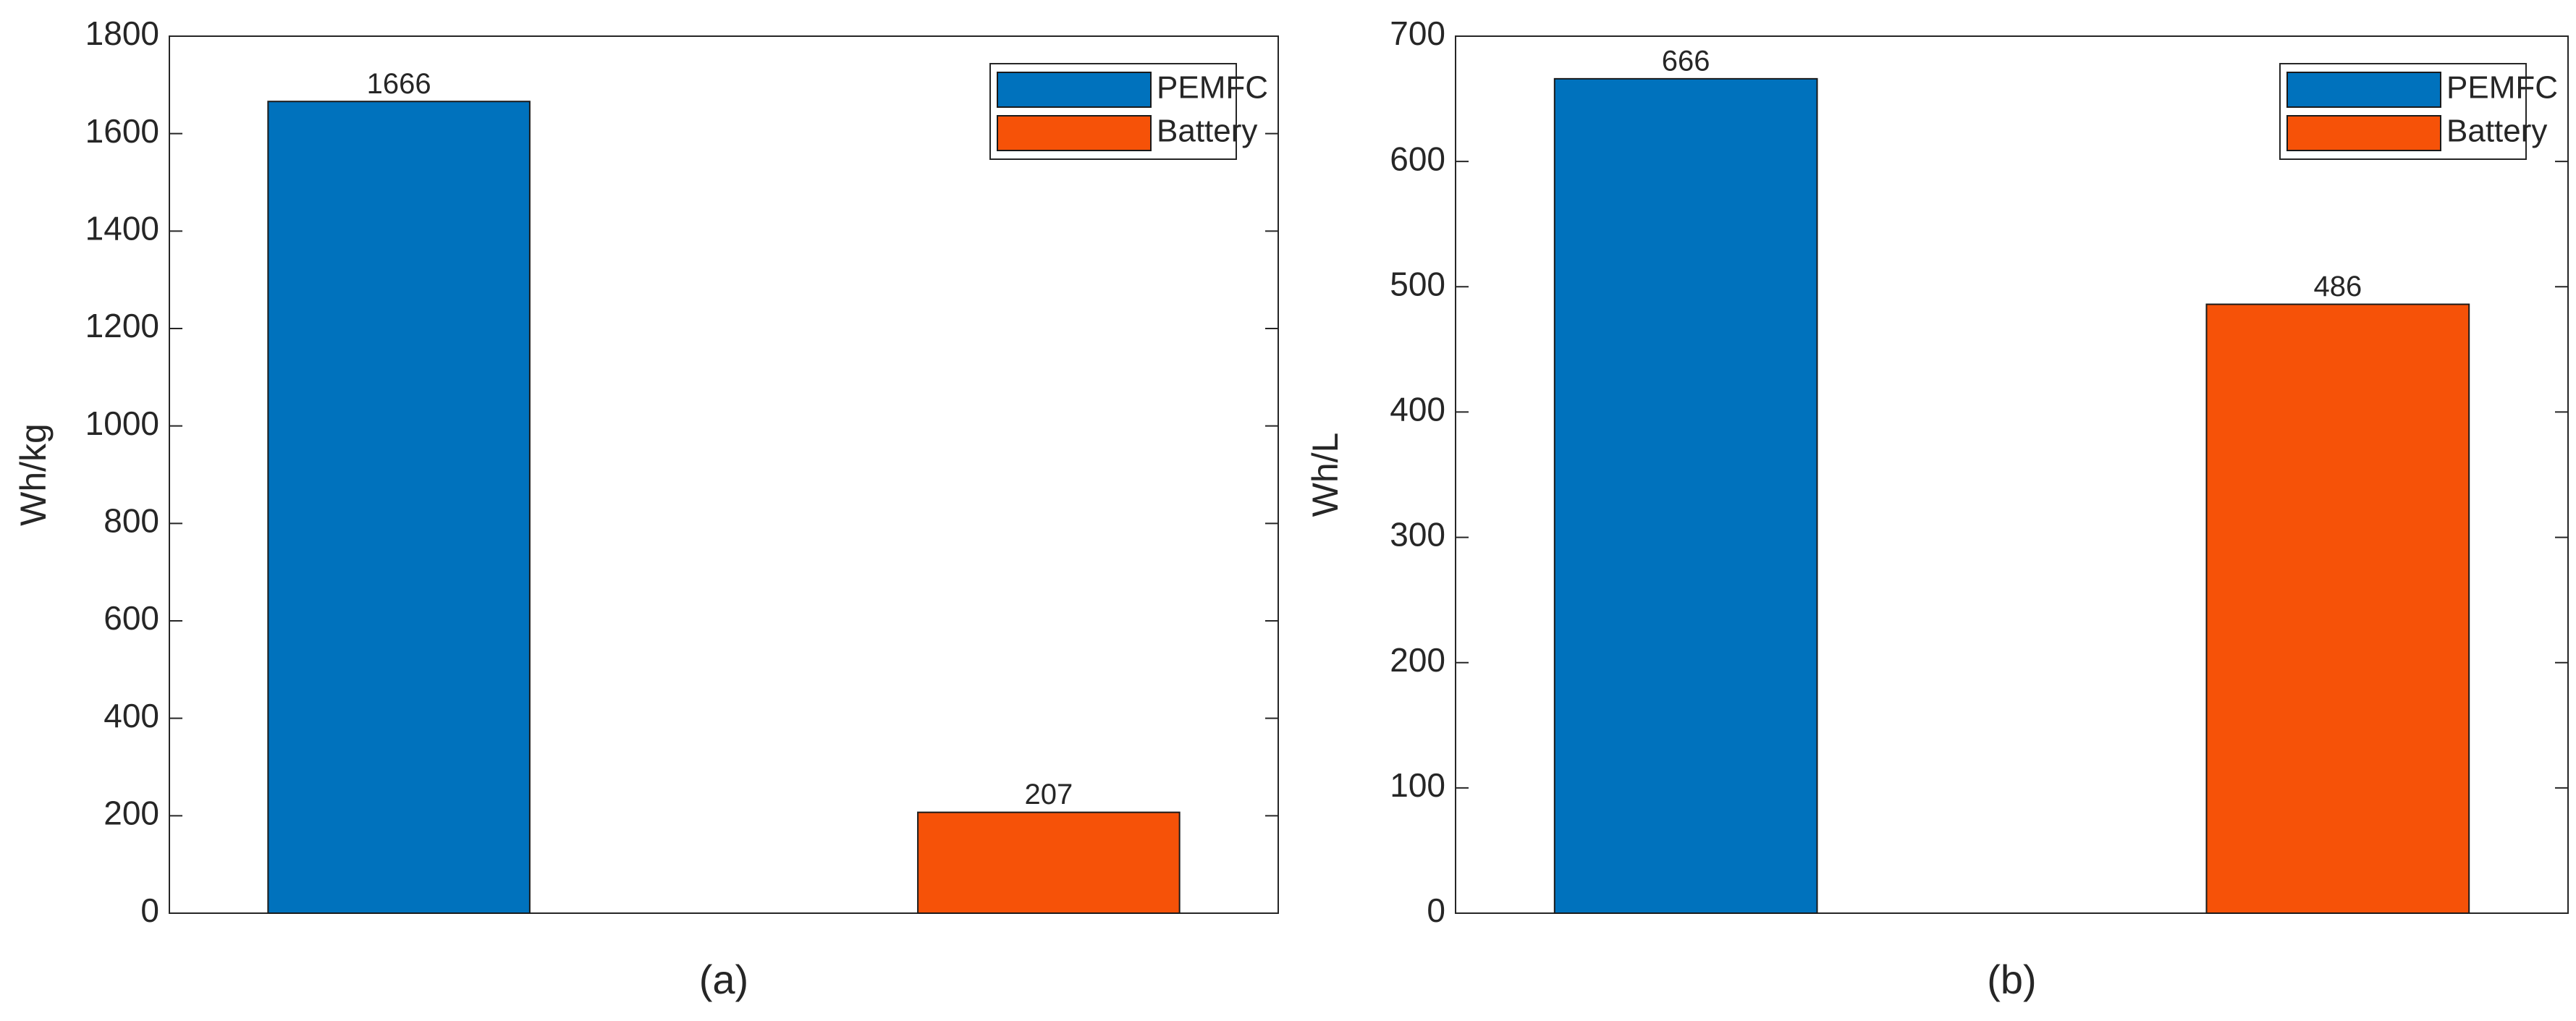 This screenshot has width=2576, height=1021. I want to click on y-tick-label: 1800, so click(122, 33).